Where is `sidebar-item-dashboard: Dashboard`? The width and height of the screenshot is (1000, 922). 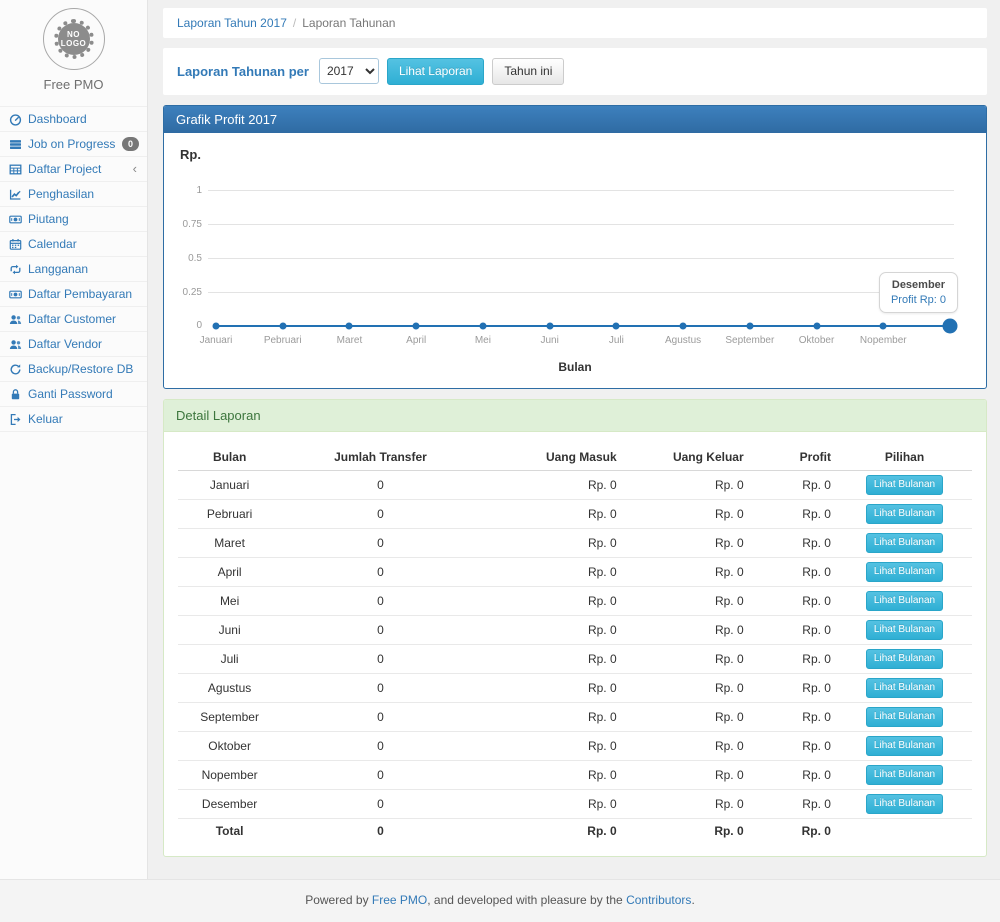
sidebar-item-dashboard: Dashboard is located at coordinates (73, 118).